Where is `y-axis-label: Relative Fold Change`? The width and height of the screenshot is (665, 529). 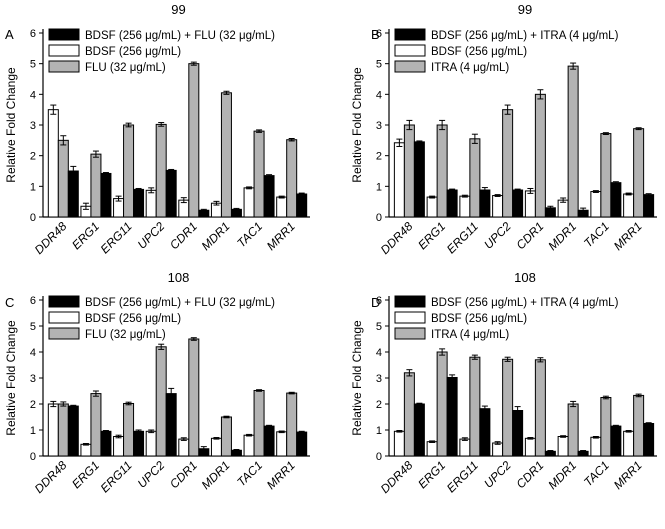 y-axis-label: Relative Fold Change is located at coordinates (357, 378).